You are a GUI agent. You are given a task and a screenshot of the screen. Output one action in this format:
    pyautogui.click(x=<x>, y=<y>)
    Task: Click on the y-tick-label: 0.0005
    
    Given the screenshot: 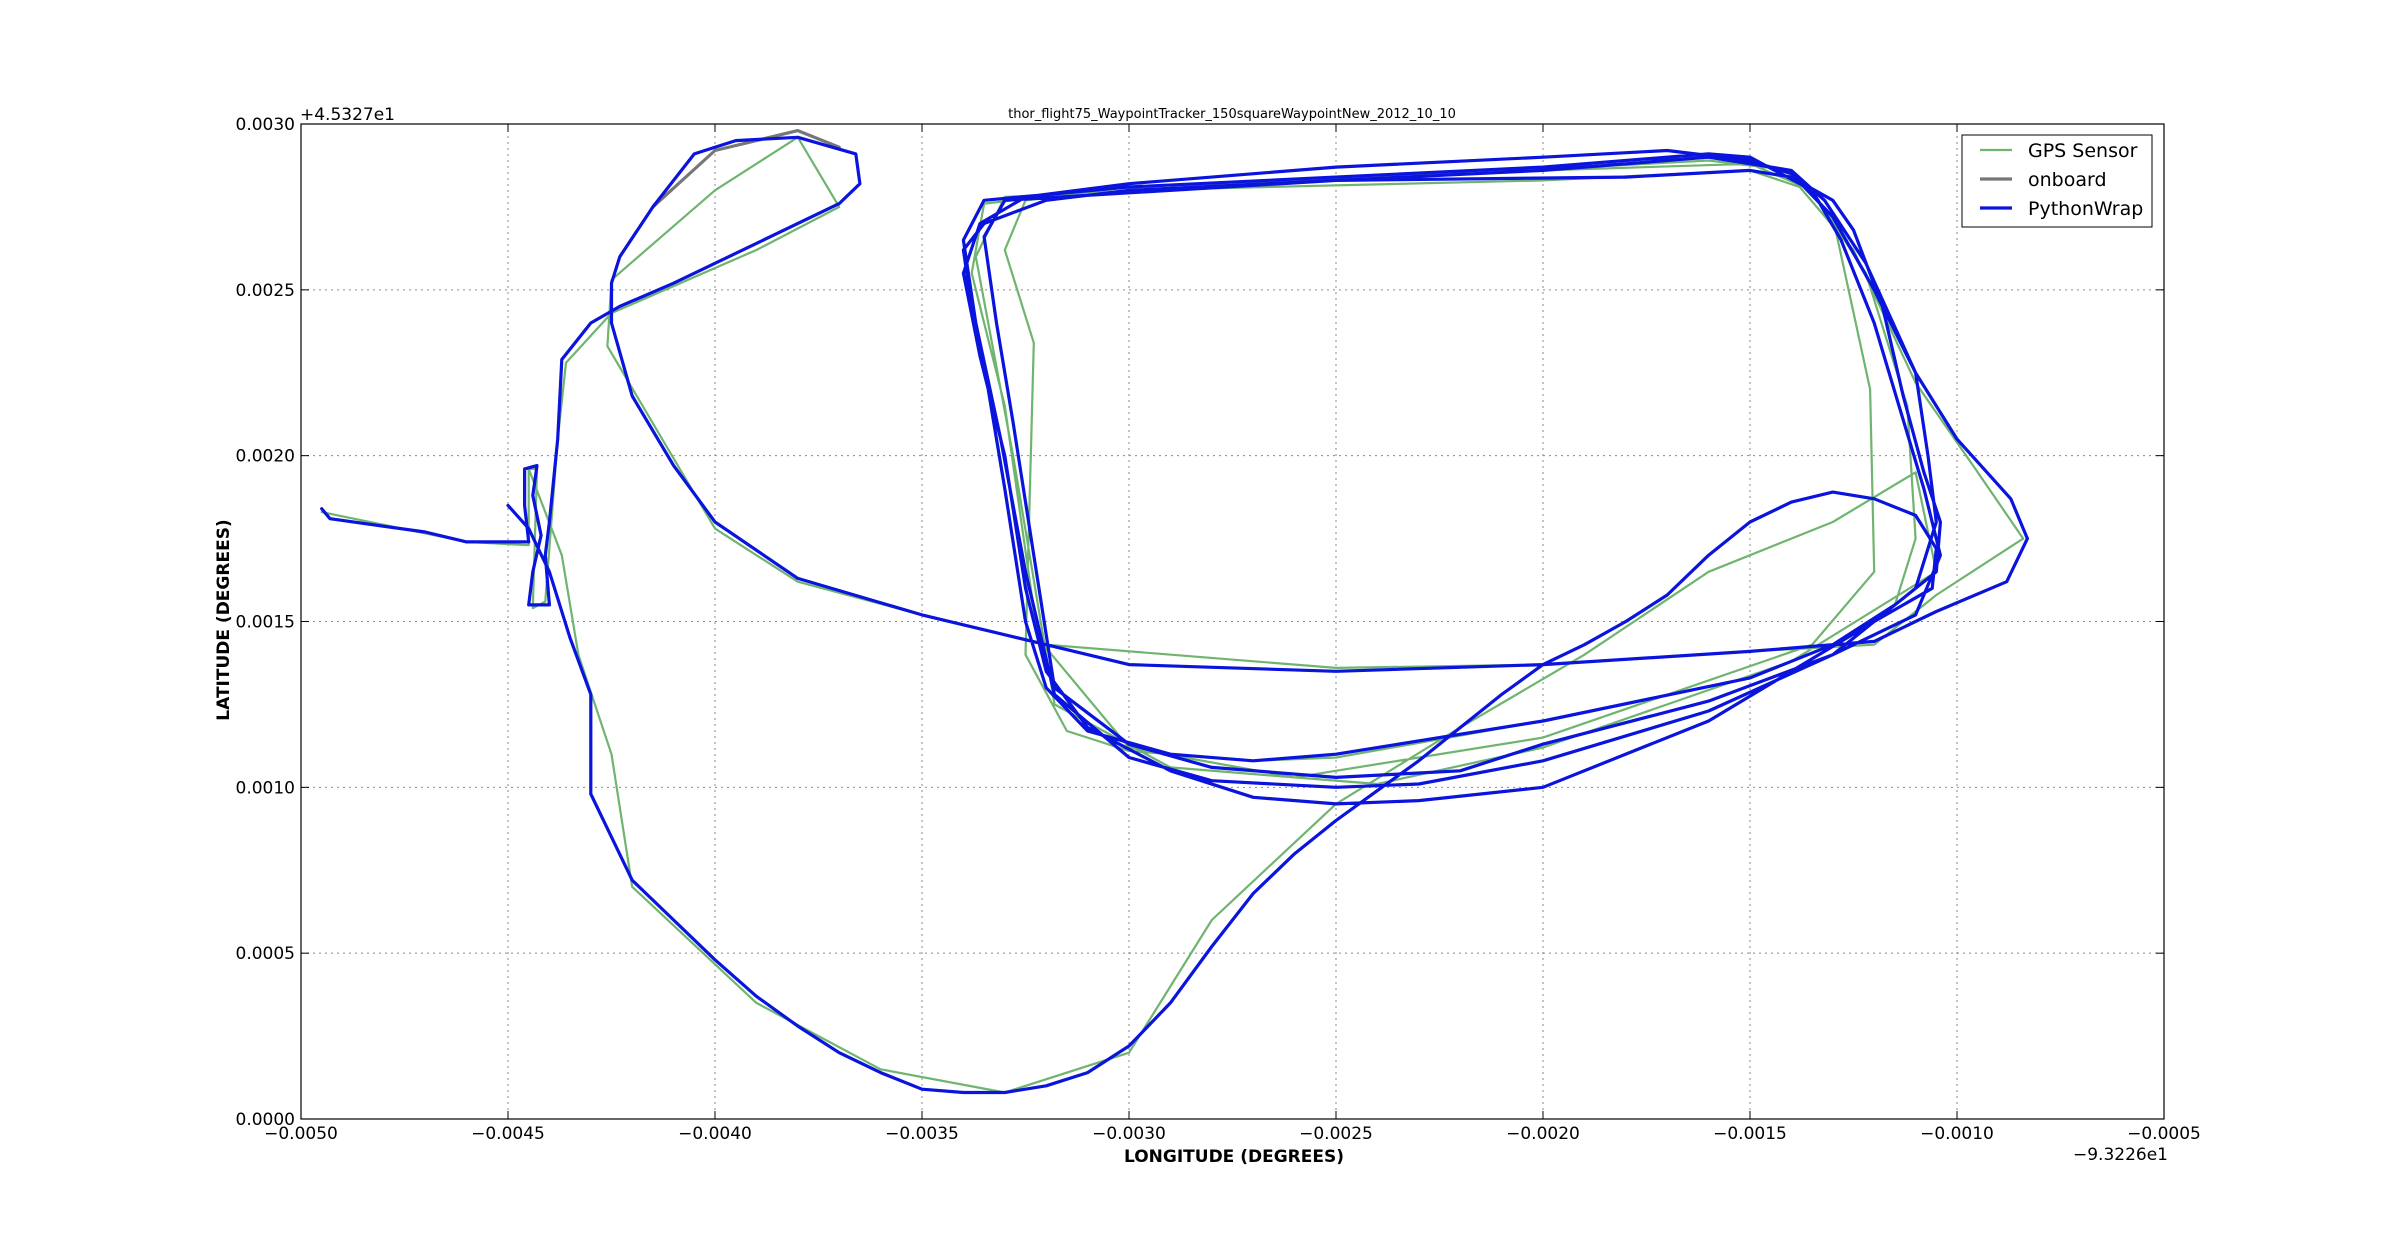 What is the action you would take?
    pyautogui.click(x=265, y=954)
    